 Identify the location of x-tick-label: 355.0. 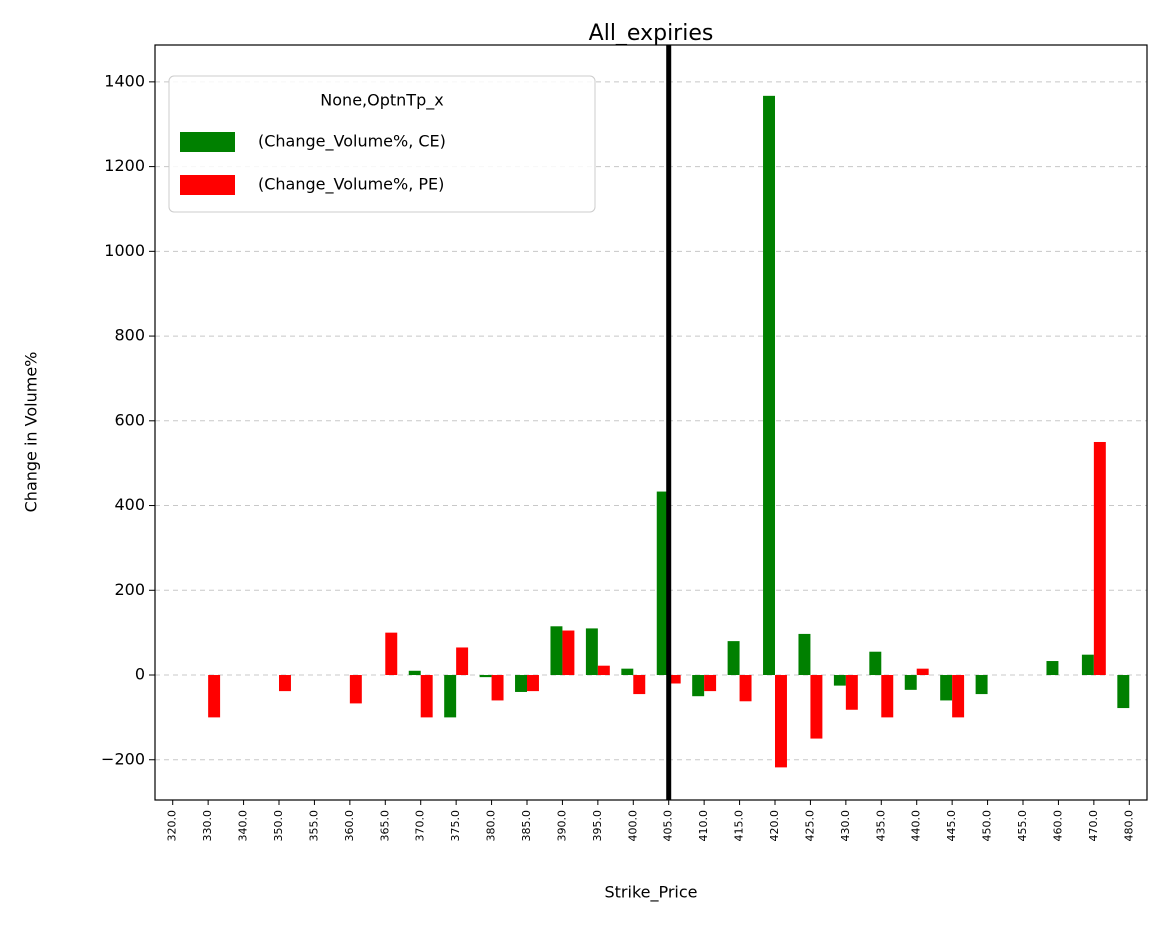
(313, 826).